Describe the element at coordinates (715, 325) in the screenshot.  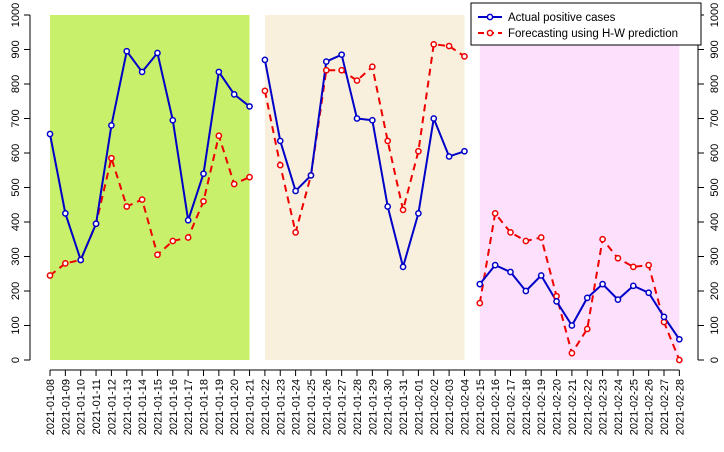
I see `y-tick-label-right-100: 100` at that location.